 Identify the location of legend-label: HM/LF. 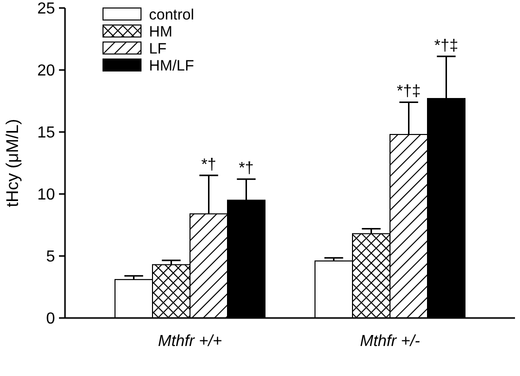
(171, 65).